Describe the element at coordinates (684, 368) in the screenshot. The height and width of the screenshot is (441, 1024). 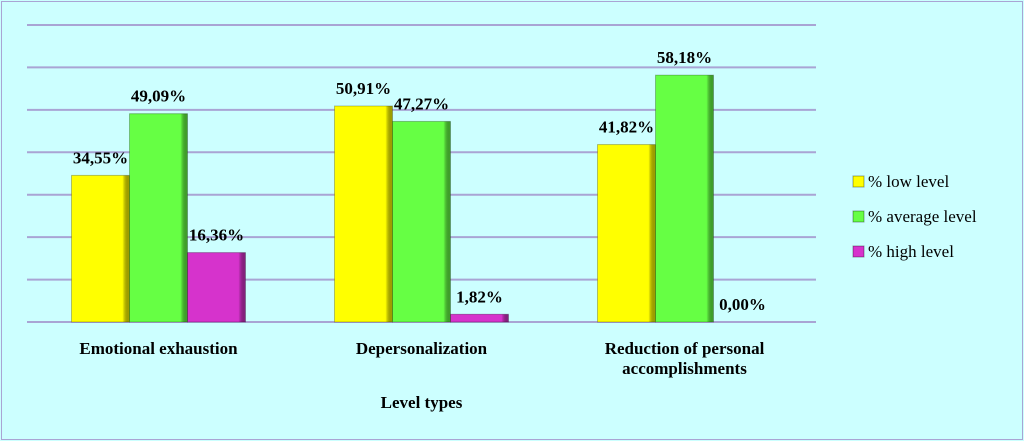
I see `x-tick-label: accomplishments` at that location.